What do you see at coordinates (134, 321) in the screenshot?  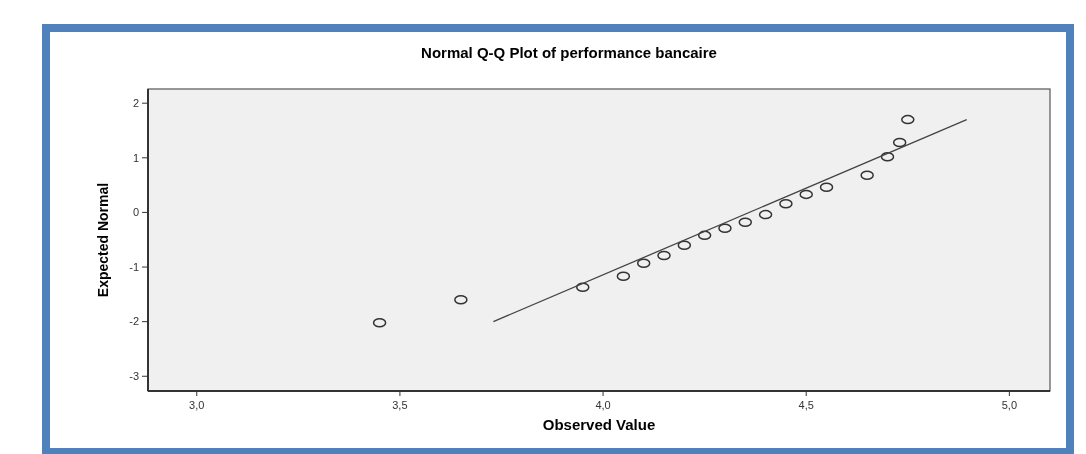 I see `y-tick-label: -2` at bounding box center [134, 321].